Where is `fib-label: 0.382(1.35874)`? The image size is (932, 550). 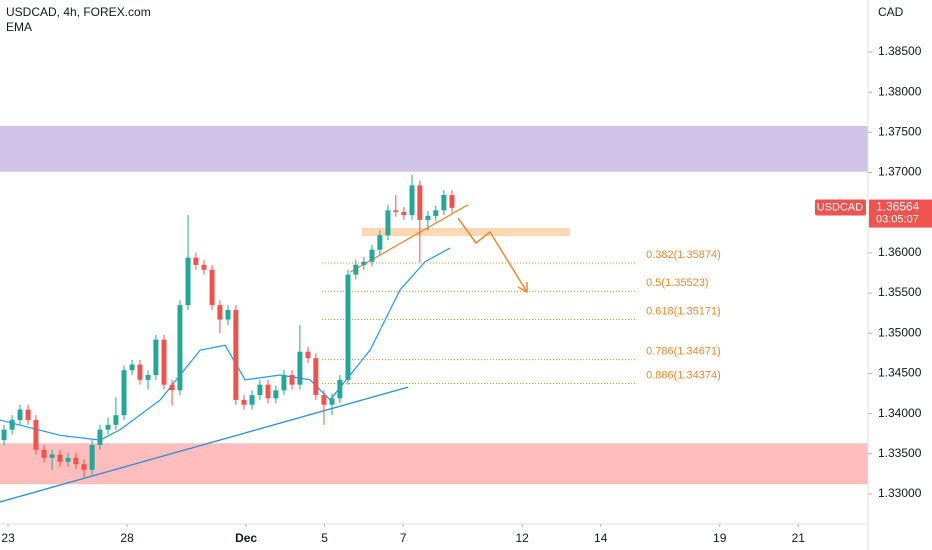 fib-label: 0.382(1.35874) is located at coordinates (683, 255).